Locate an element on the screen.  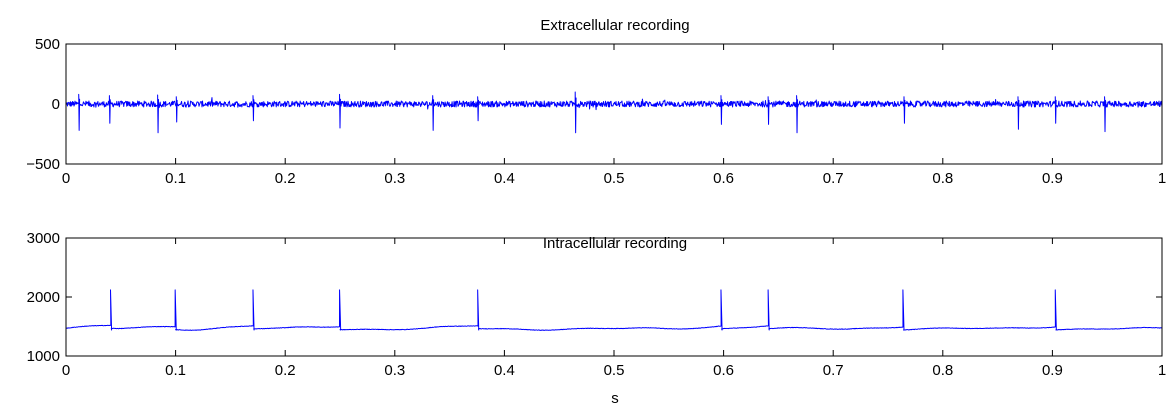
intracellular-title: Intracellular recording is located at coordinates (615, 243).